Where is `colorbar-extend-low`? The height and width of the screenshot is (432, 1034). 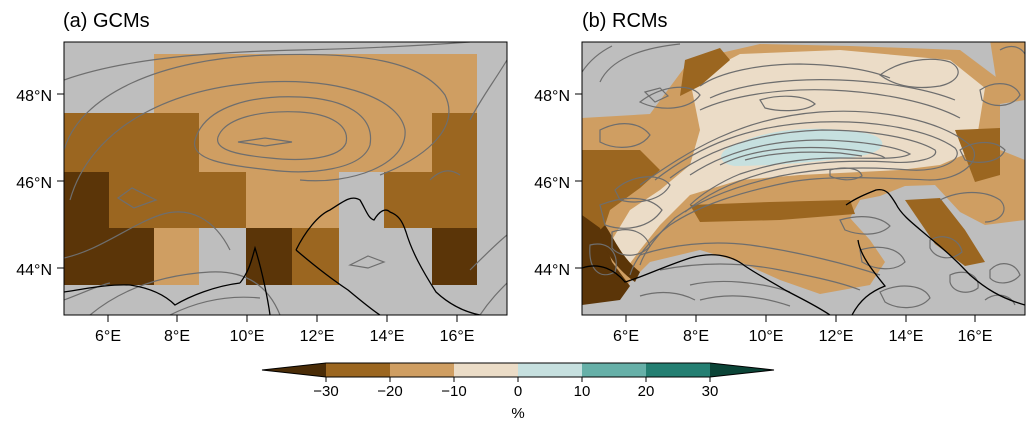
colorbar-extend-low is located at coordinates (294, 370).